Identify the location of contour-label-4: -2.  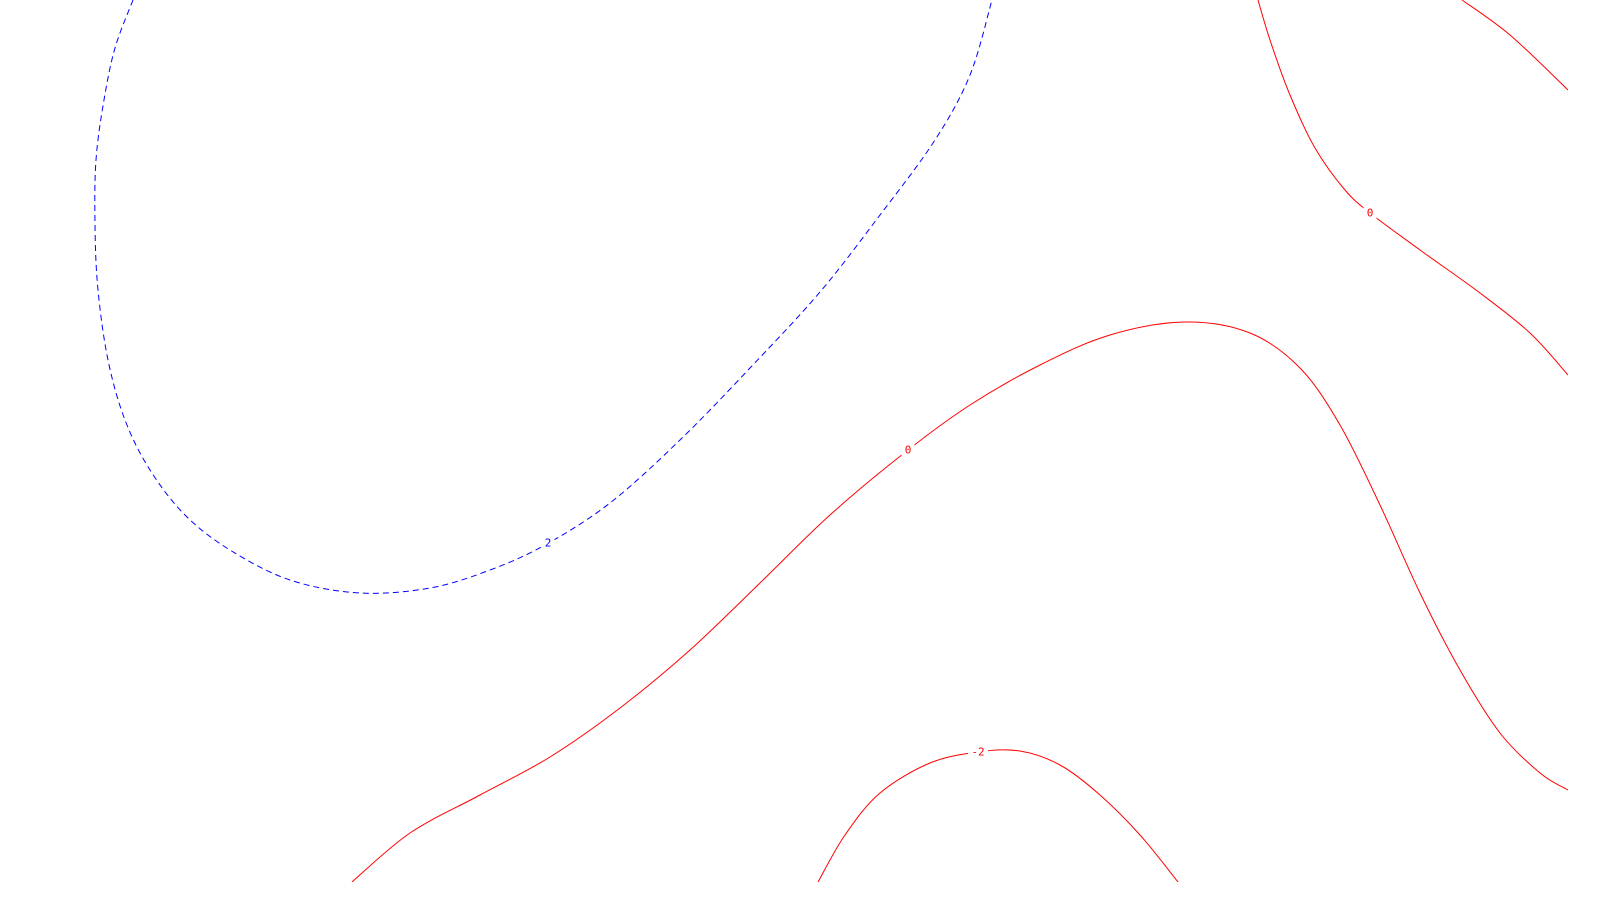
(977, 752).